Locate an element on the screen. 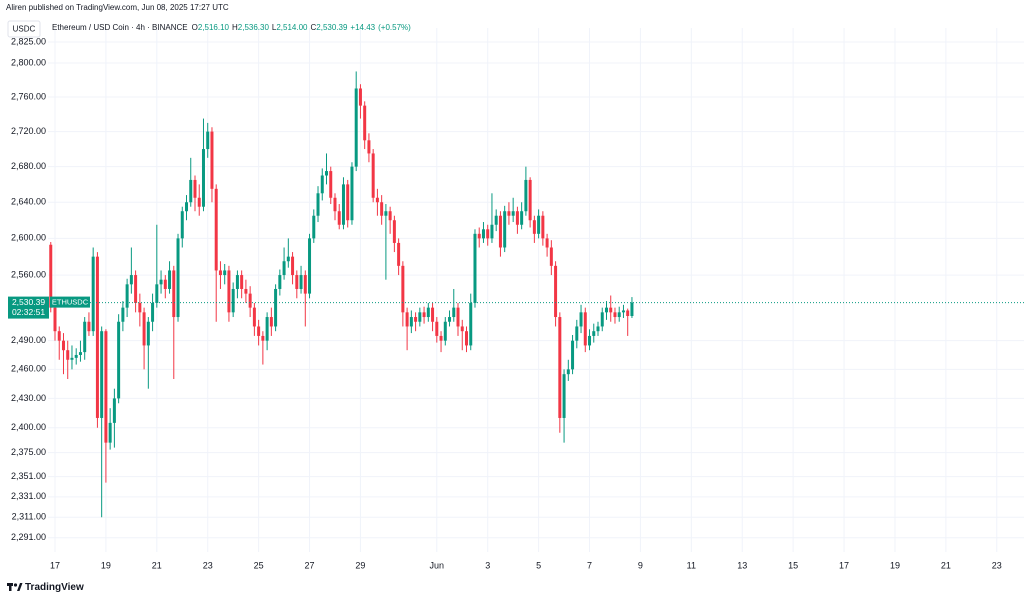  x-tick-label: 27 is located at coordinates (310, 565).